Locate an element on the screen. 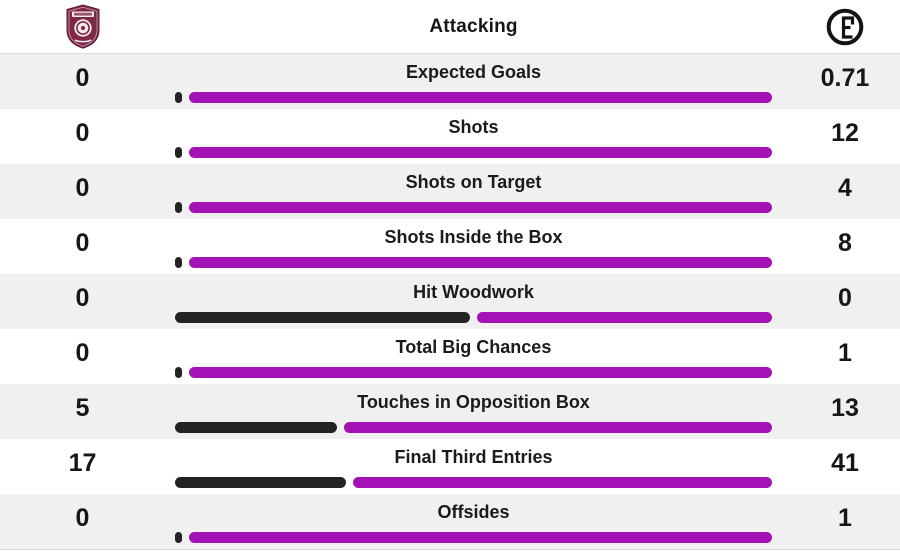 The height and width of the screenshot is (553, 900). stat-middle: Touches in Opposition Box is located at coordinates (477, 411).